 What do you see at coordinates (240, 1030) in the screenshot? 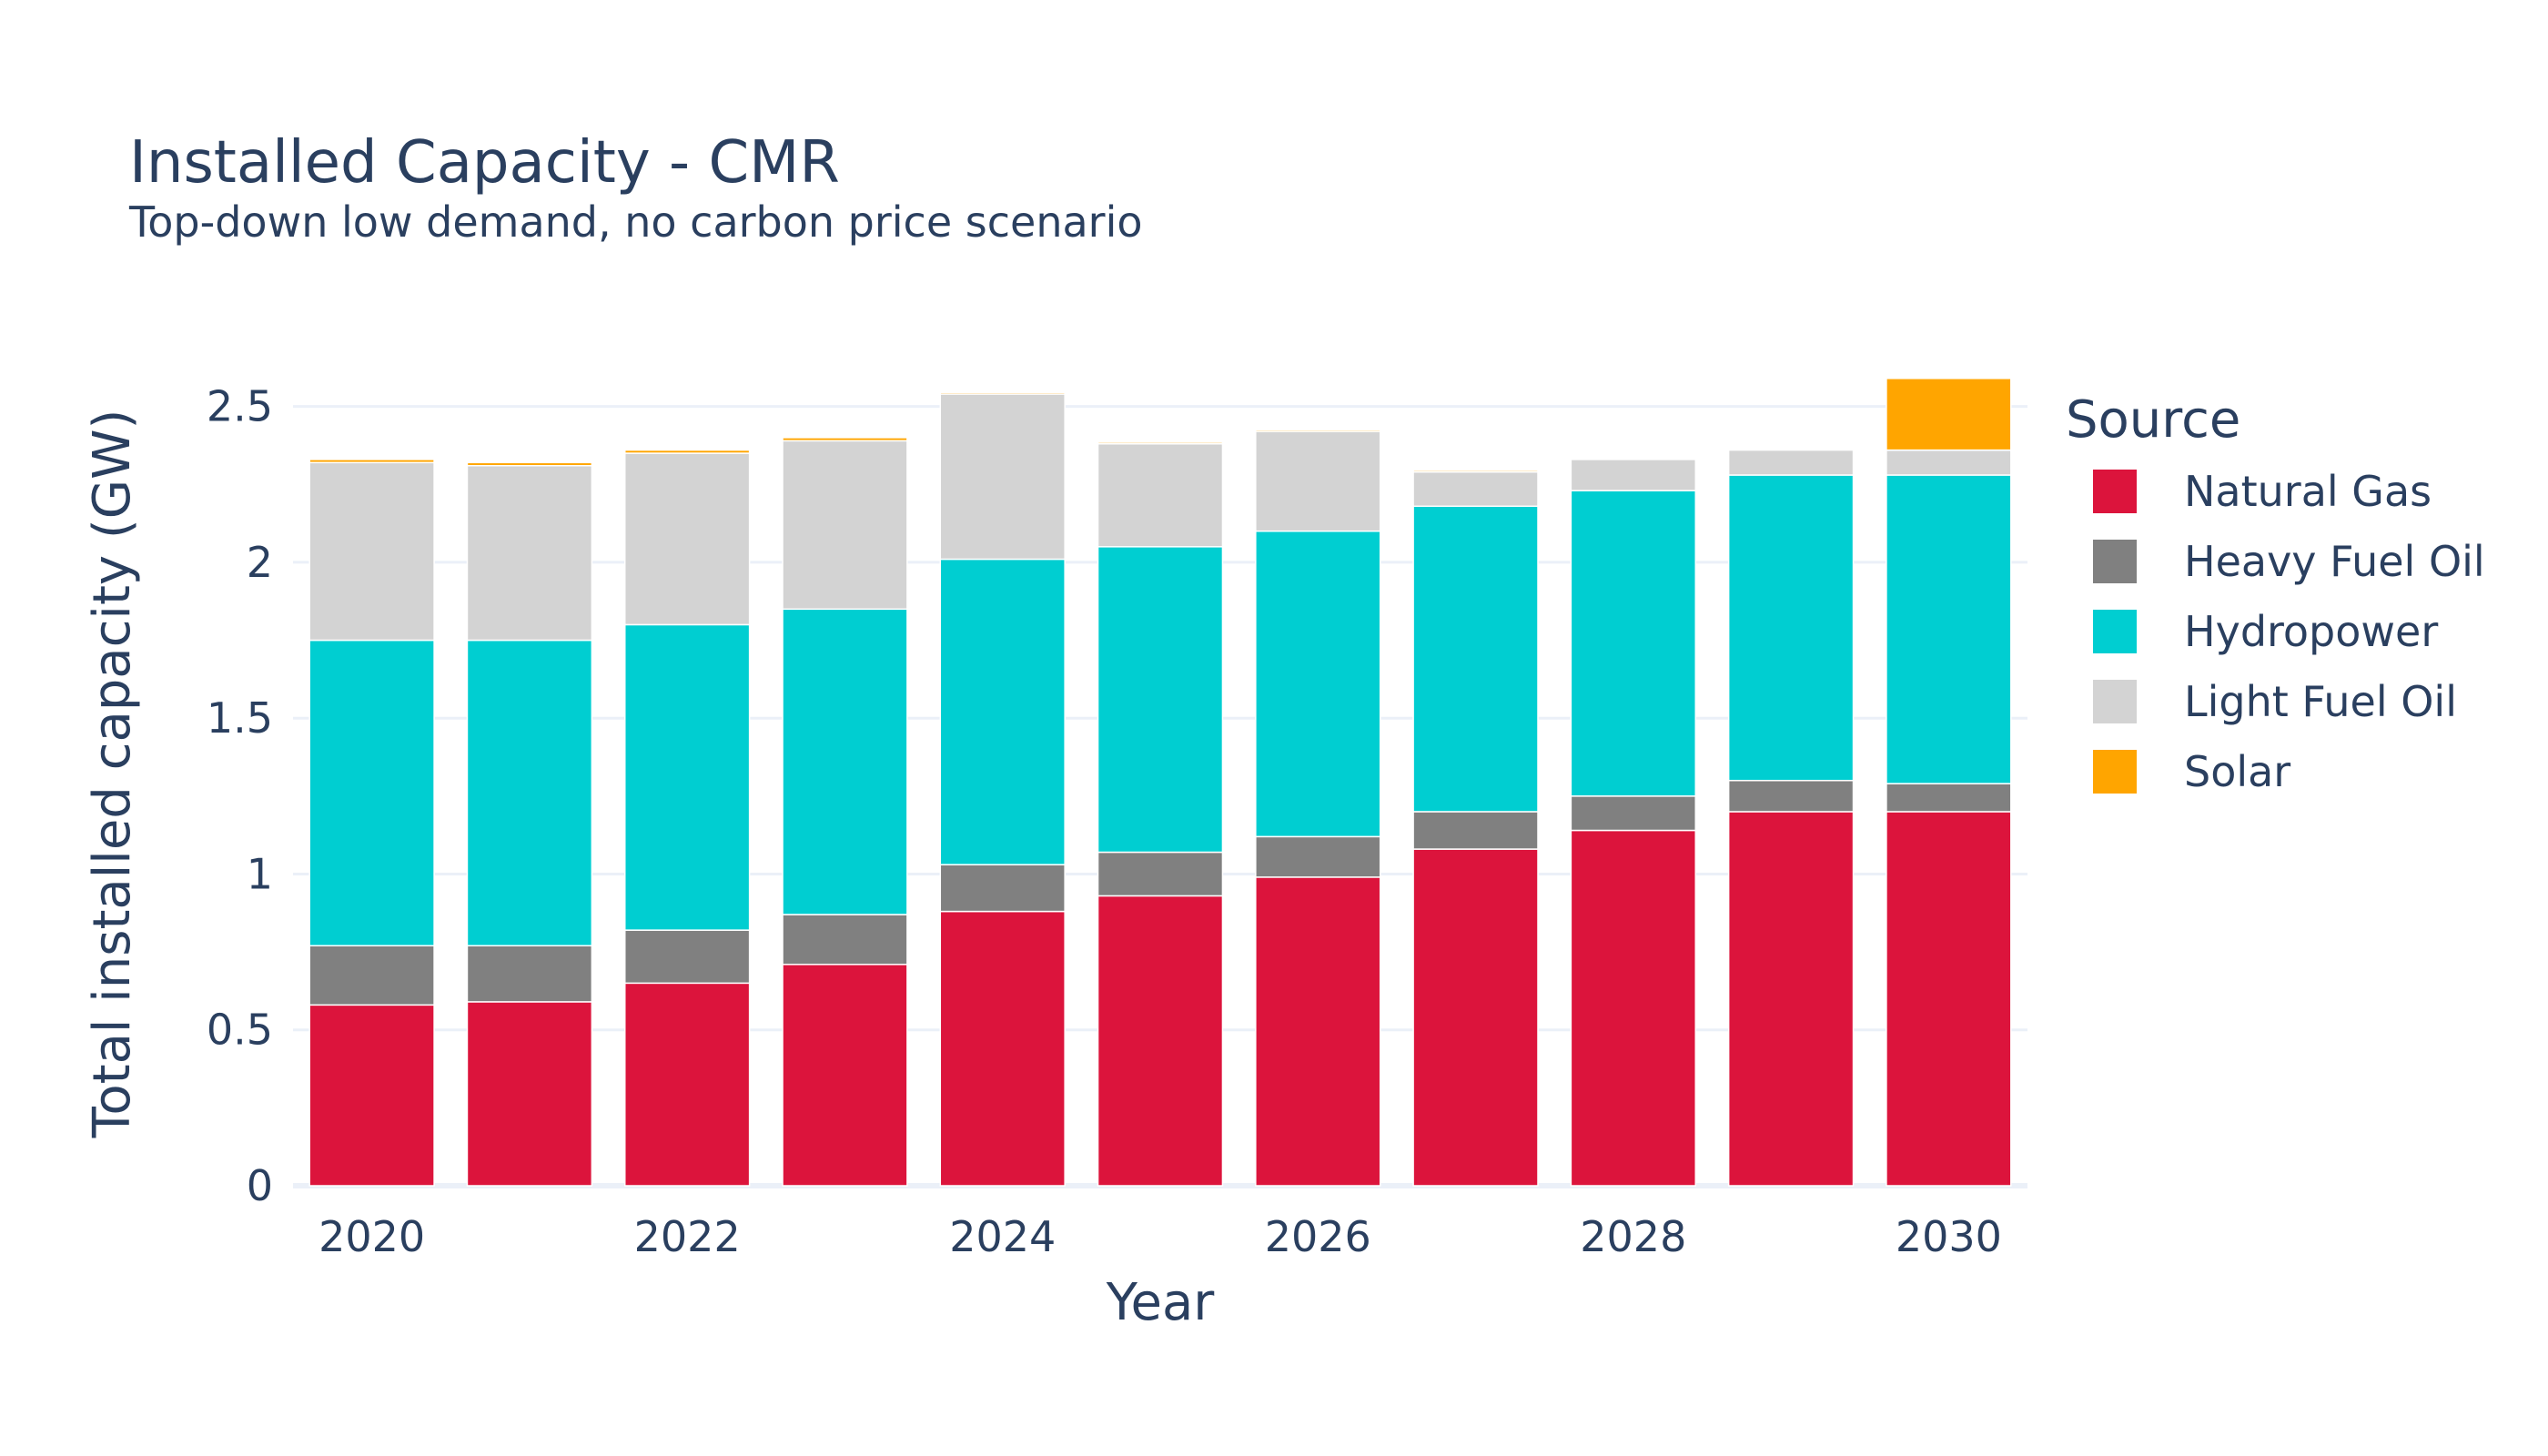
I see `y-tick-label: 0.5` at bounding box center [240, 1030].